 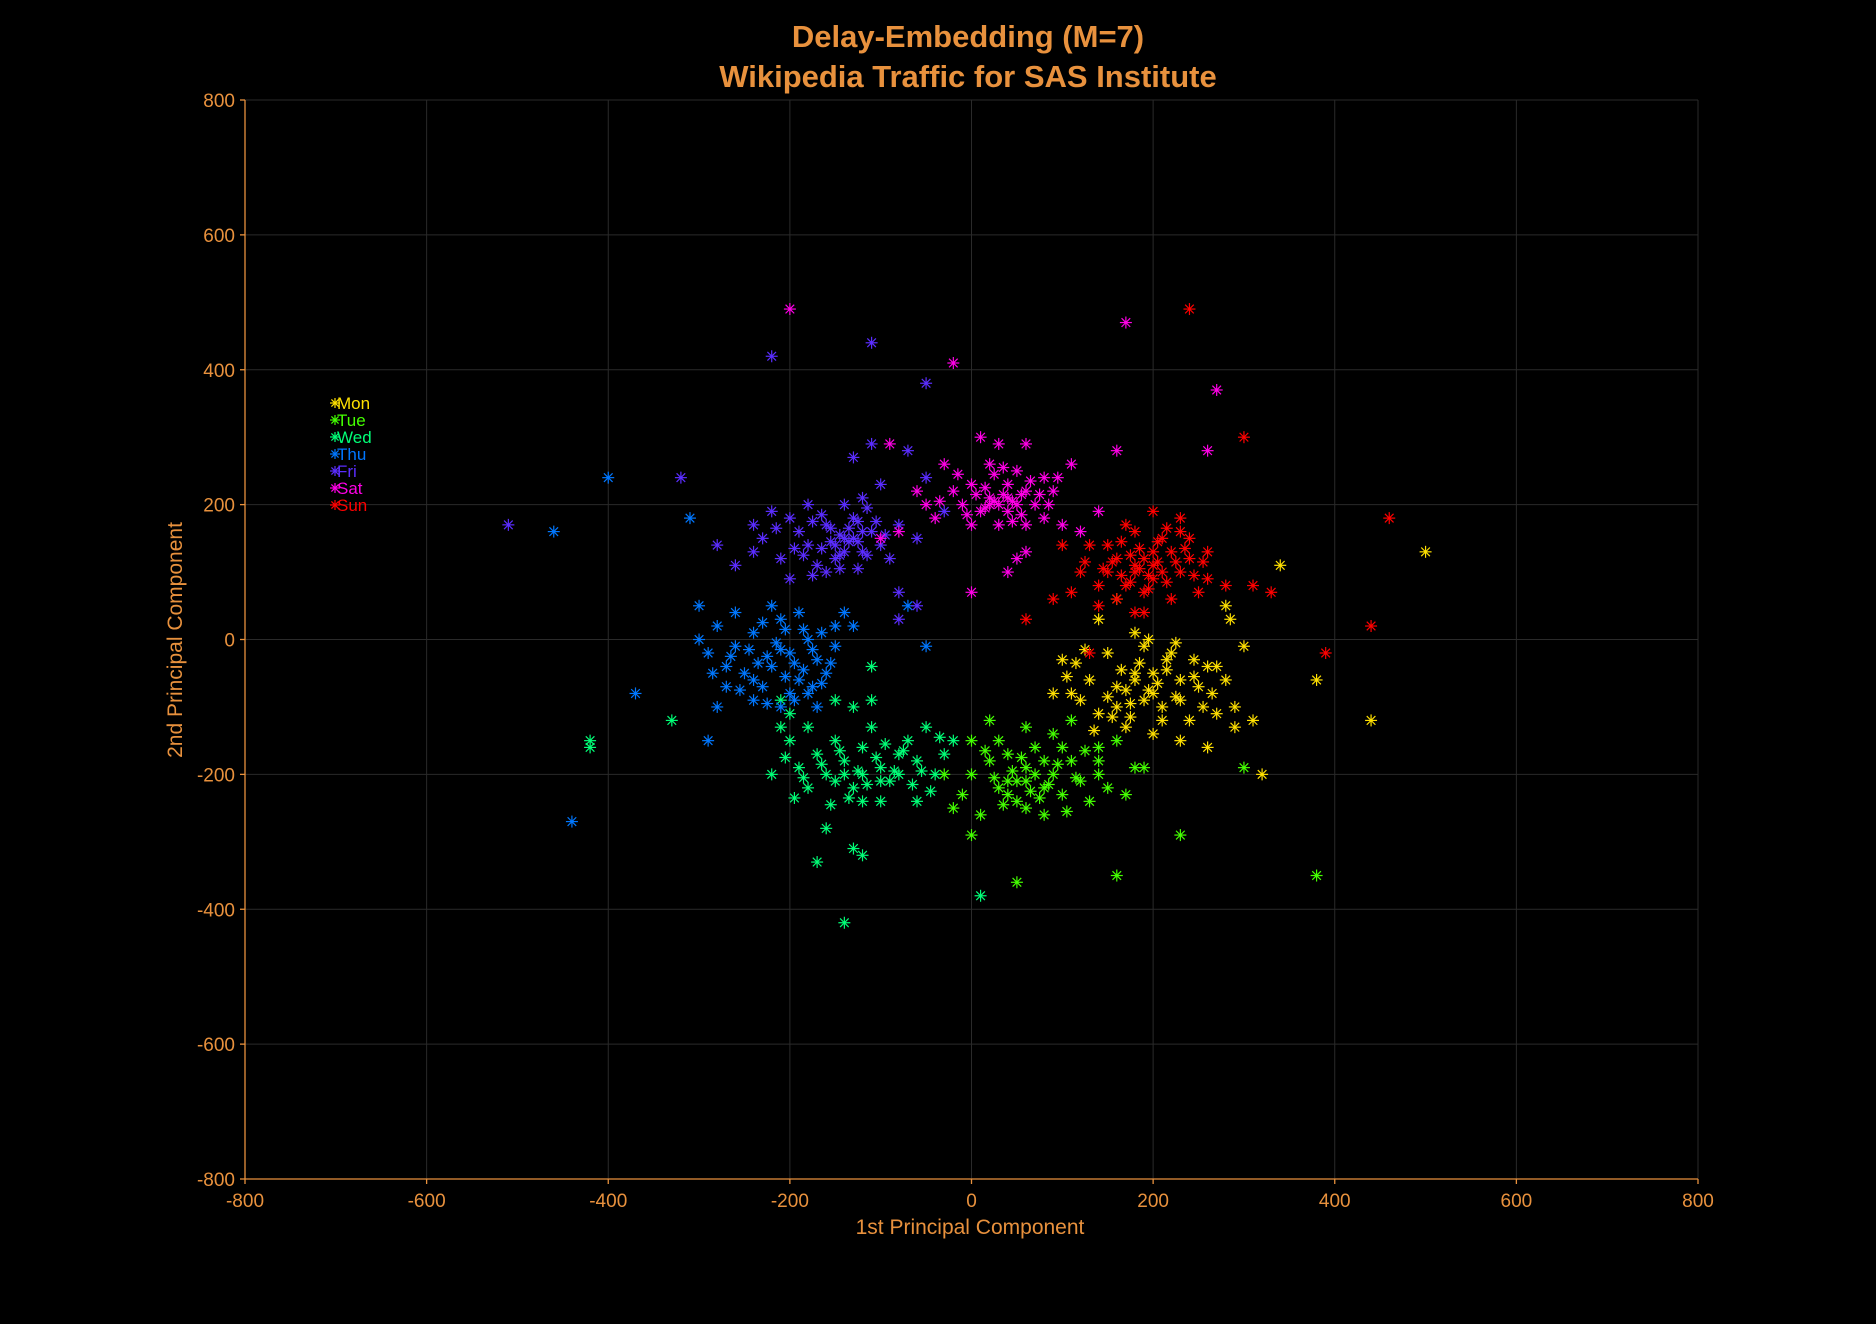 What do you see at coordinates (347, 471) in the screenshot?
I see `legend-label-fri: Fri` at bounding box center [347, 471].